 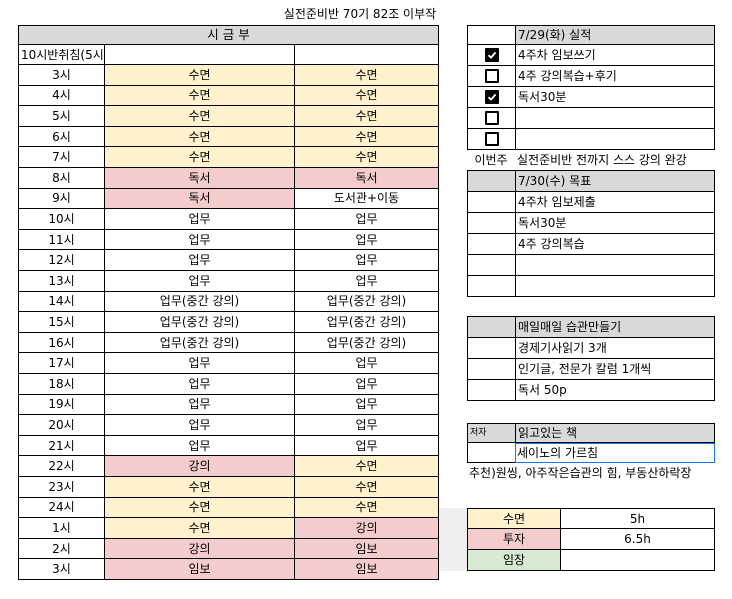 What do you see at coordinates (615, 202) in the screenshot?
I see `goal-item: 4주차 임보제출` at bounding box center [615, 202].